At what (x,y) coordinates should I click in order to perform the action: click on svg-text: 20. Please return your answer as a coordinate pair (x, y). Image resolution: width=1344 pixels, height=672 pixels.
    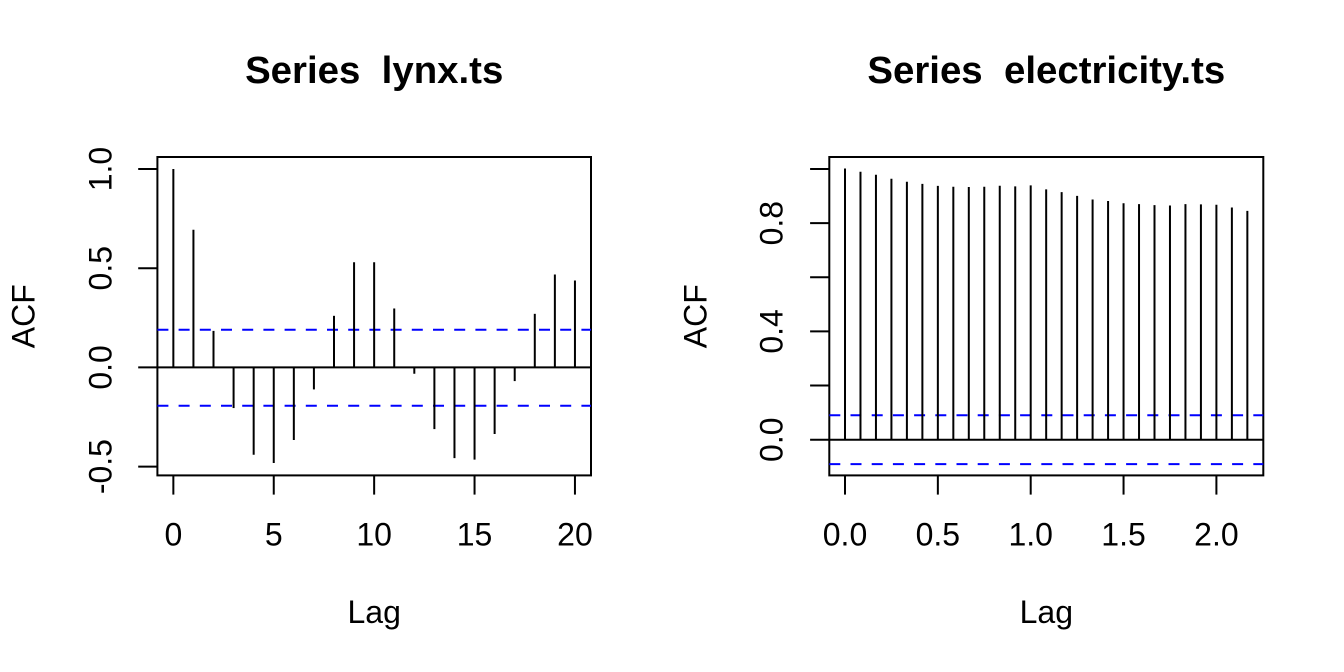
    Looking at the image, I should click on (575, 535).